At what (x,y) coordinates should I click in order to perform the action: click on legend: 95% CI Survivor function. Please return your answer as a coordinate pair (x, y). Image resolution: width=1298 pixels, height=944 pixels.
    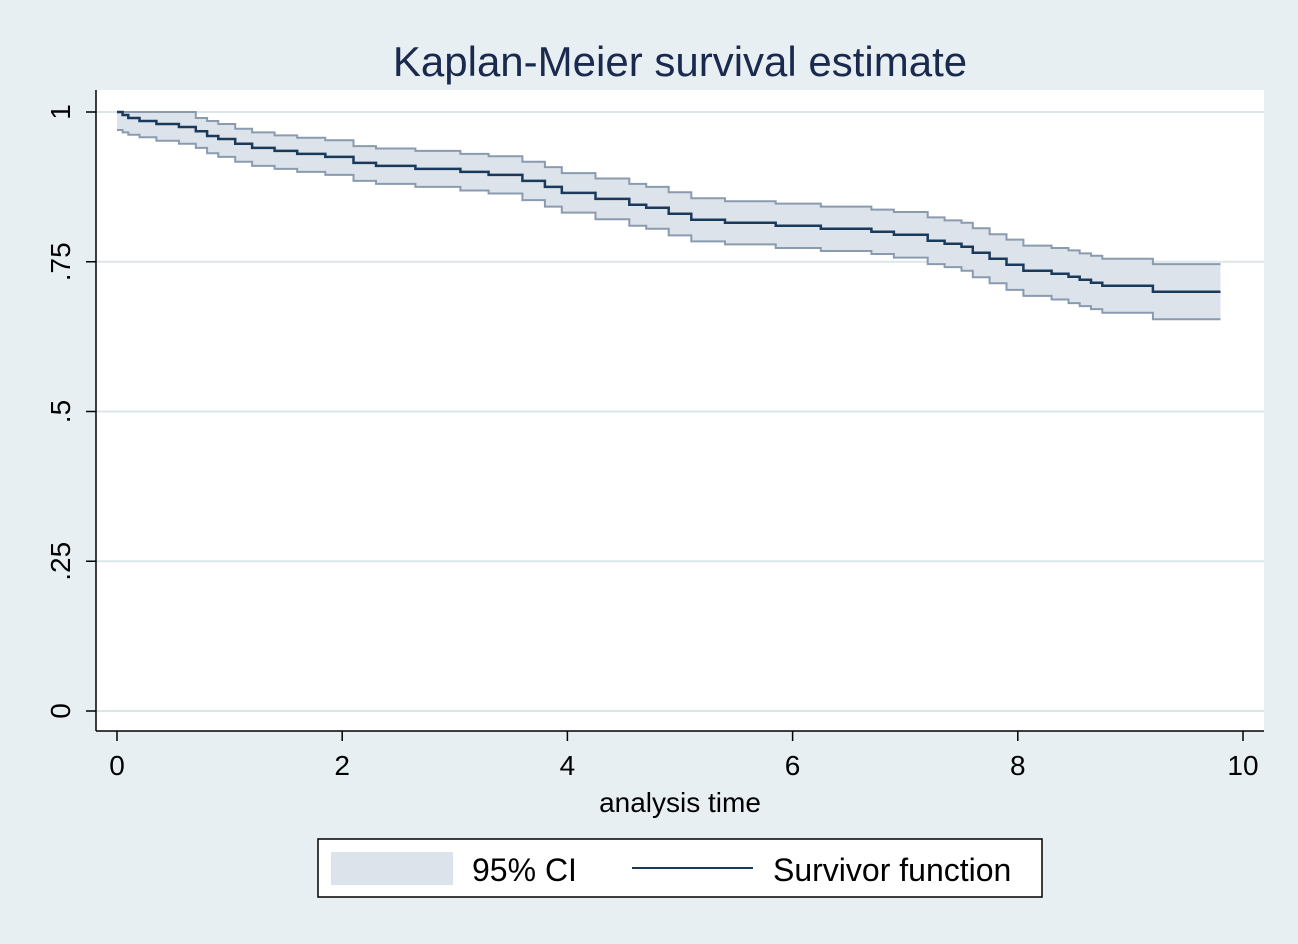
    Looking at the image, I should click on (680, 868).